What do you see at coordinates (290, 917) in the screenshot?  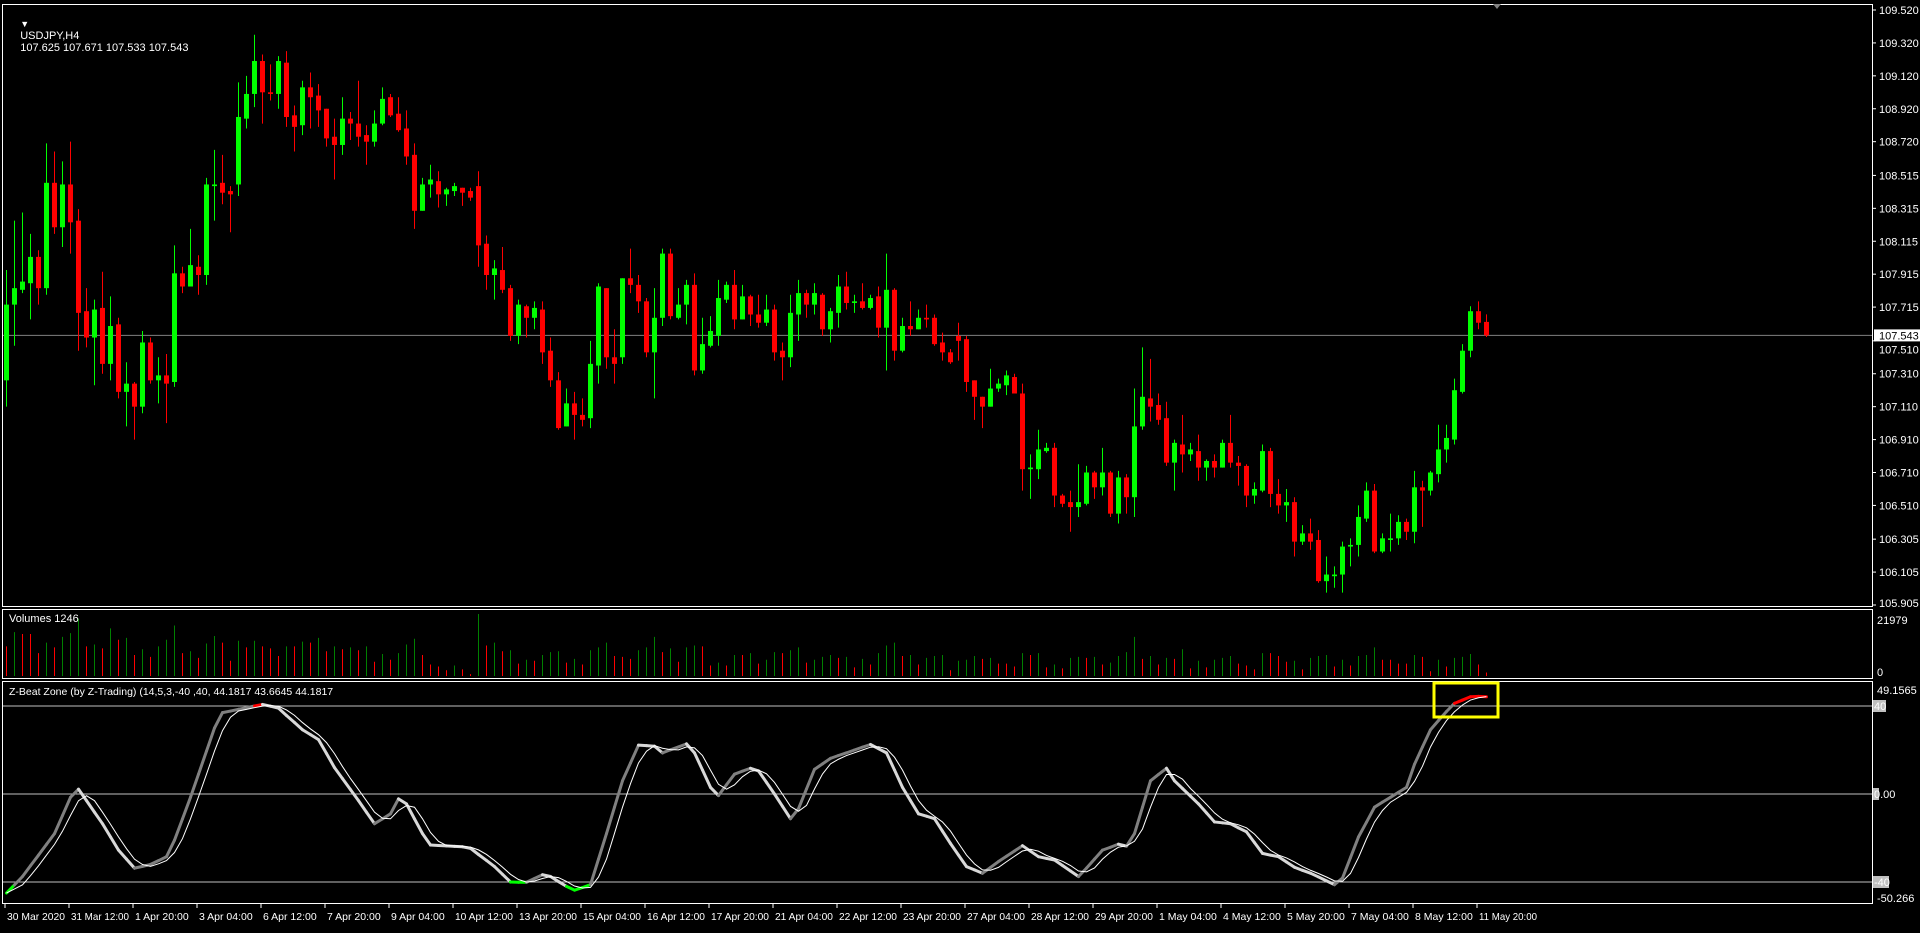 I see `time-axis-label: 6 Apr 12:00` at bounding box center [290, 917].